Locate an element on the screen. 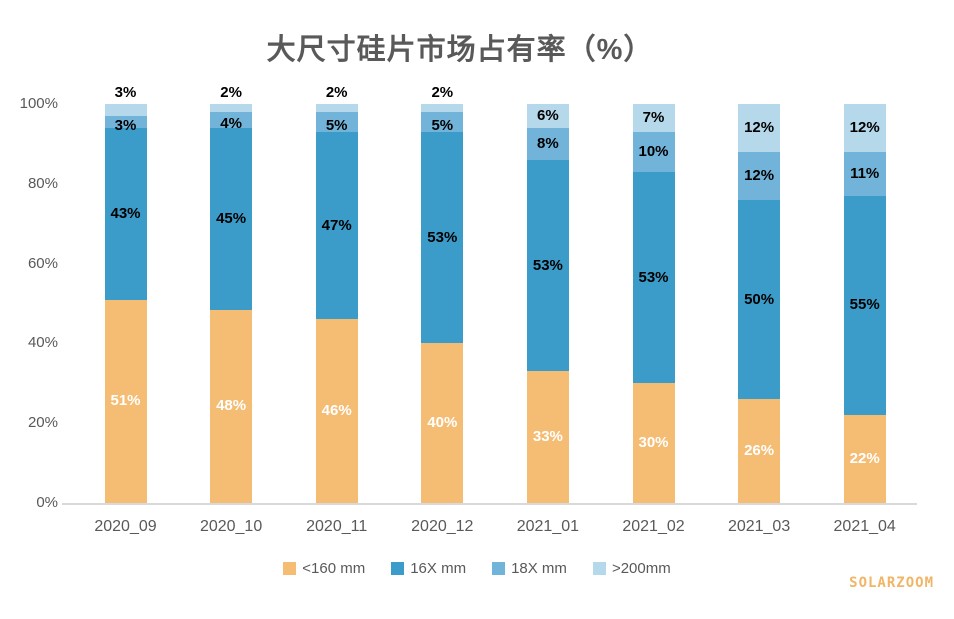  label-lt160-mm-2020_12: 40% is located at coordinates (442, 423).